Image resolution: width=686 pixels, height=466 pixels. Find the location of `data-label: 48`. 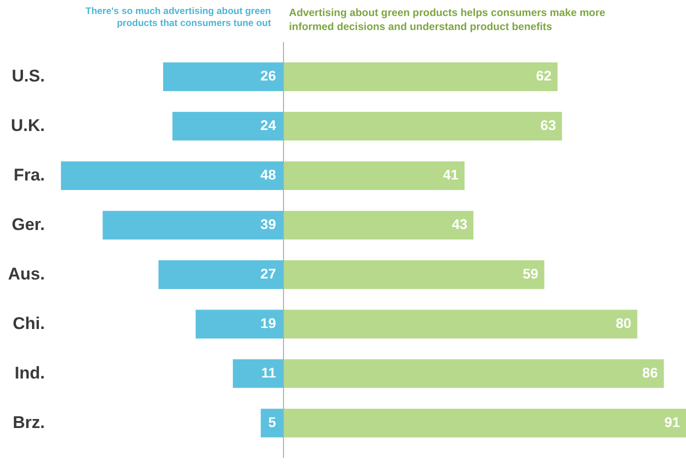

data-label: 48 is located at coordinates (268, 174).